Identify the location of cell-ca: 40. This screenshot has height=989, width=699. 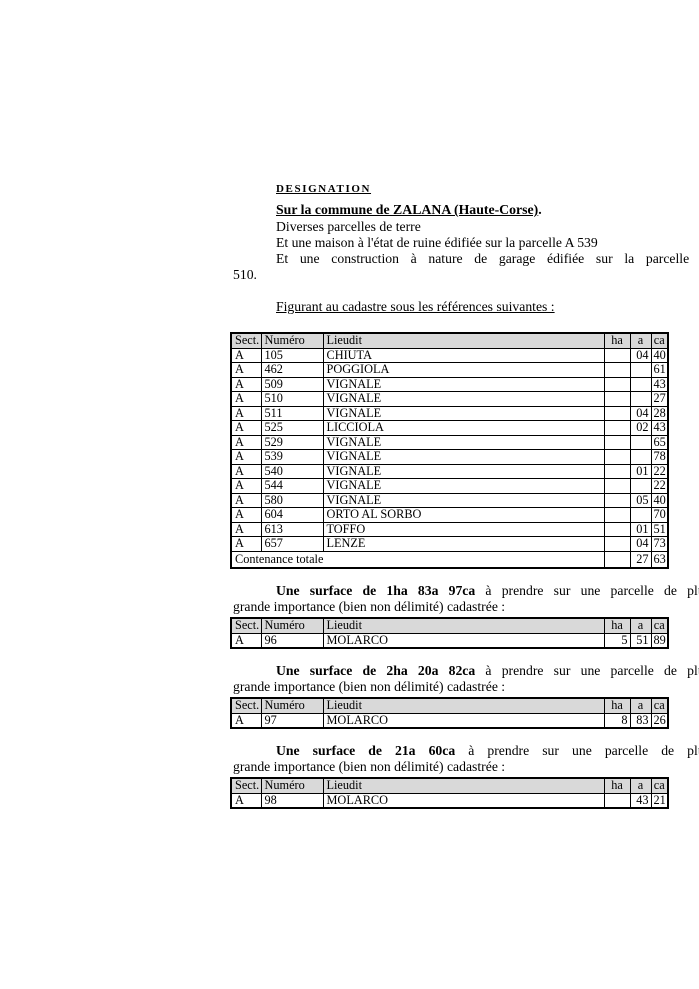
(659, 355).